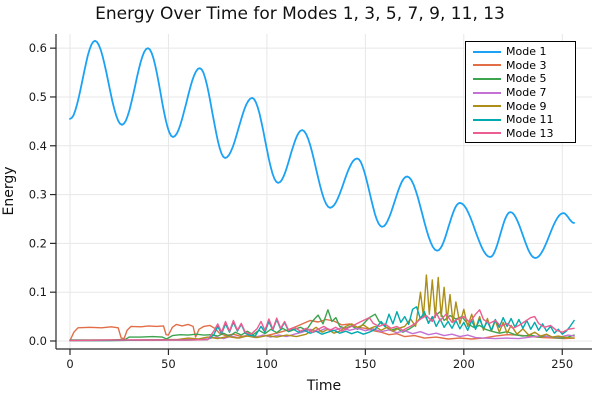  Describe the element at coordinates (38, 97) in the screenshot. I see `y-tick-label: 0.5` at that location.